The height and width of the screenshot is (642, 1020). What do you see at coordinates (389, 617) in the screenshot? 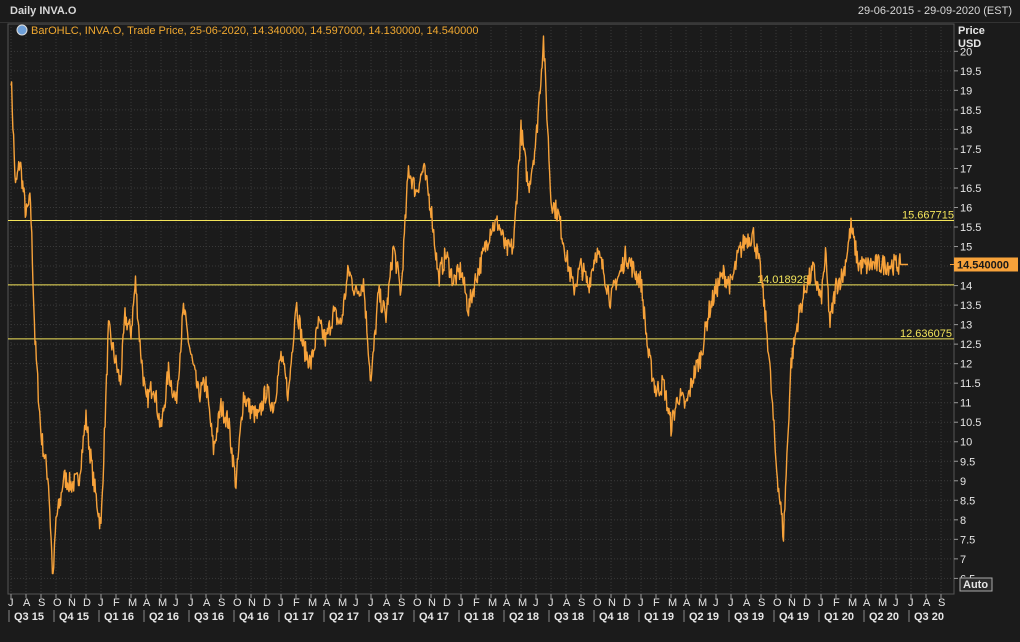
I see `x-quarter-label: Q3 17` at bounding box center [389, 617].